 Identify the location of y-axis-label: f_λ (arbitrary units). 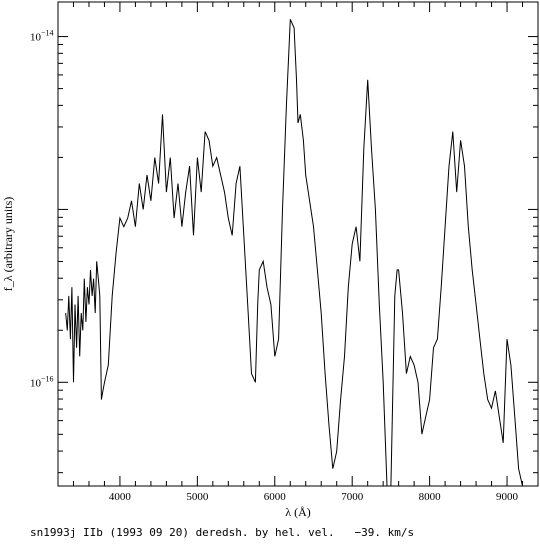
(8, 244).